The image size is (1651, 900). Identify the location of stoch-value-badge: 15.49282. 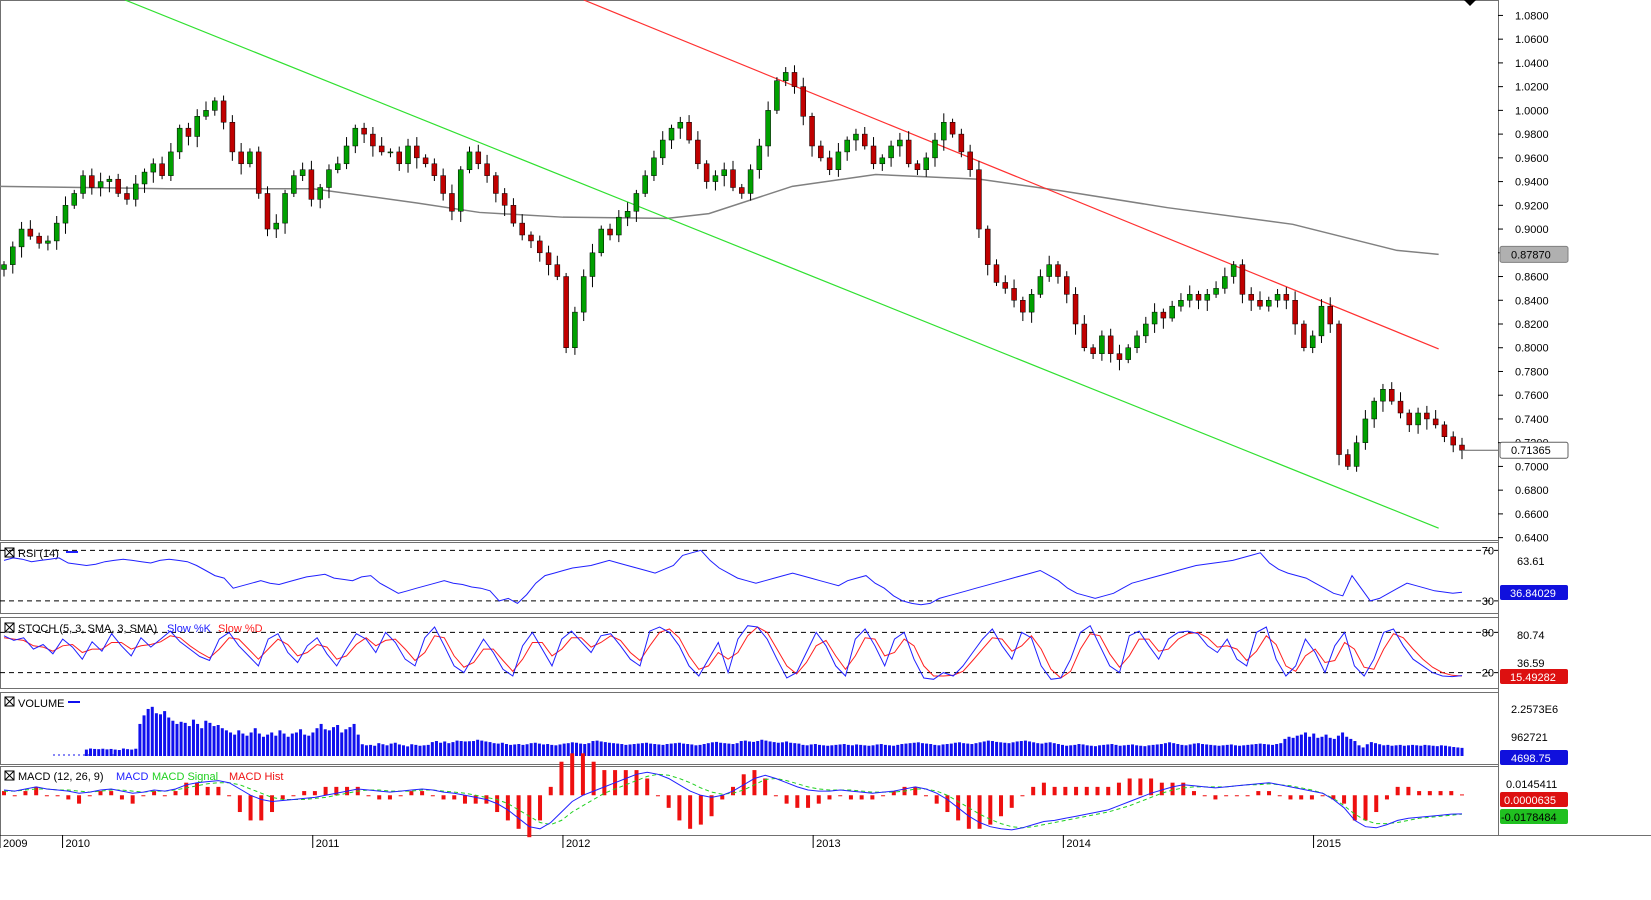
(1534, 676).